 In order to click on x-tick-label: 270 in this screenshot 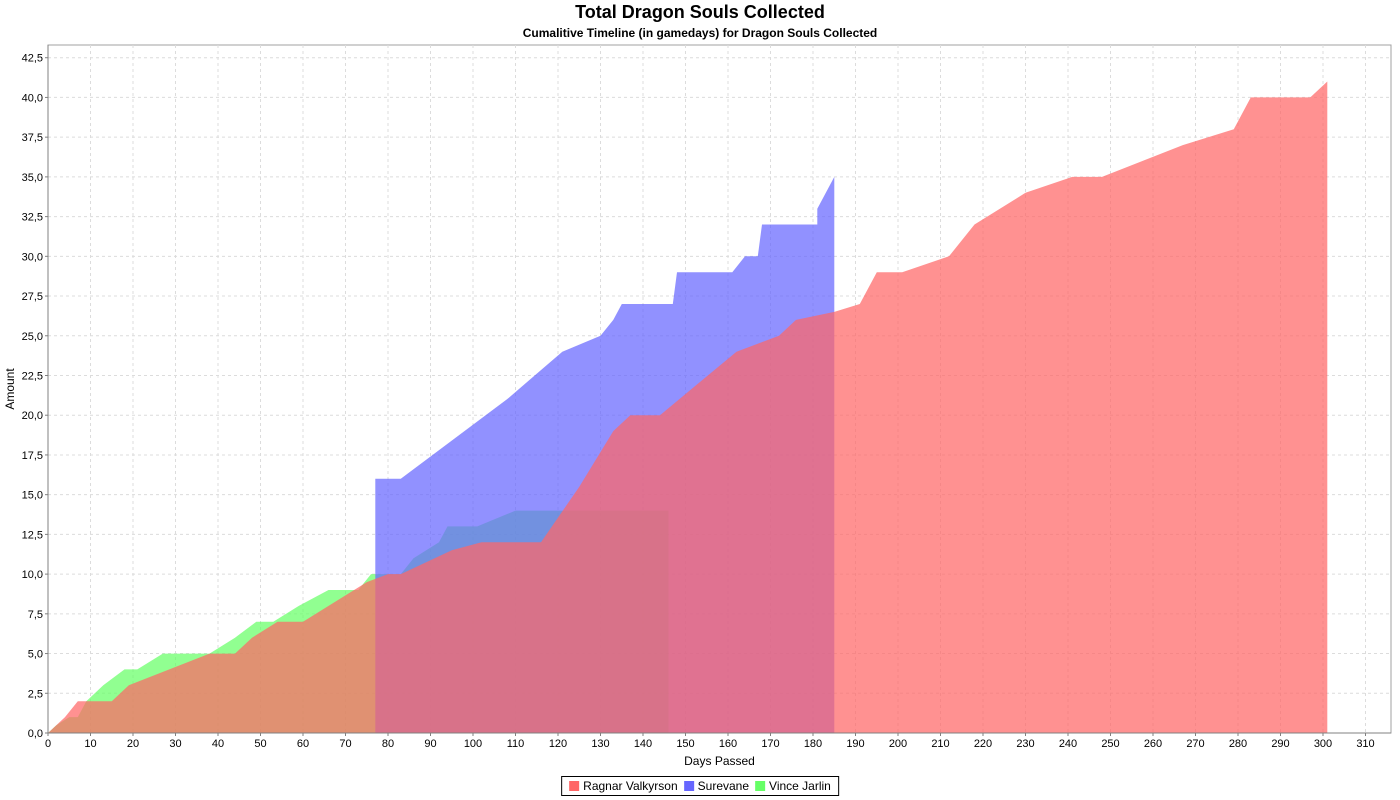, I will do `click(1195, 744)`.